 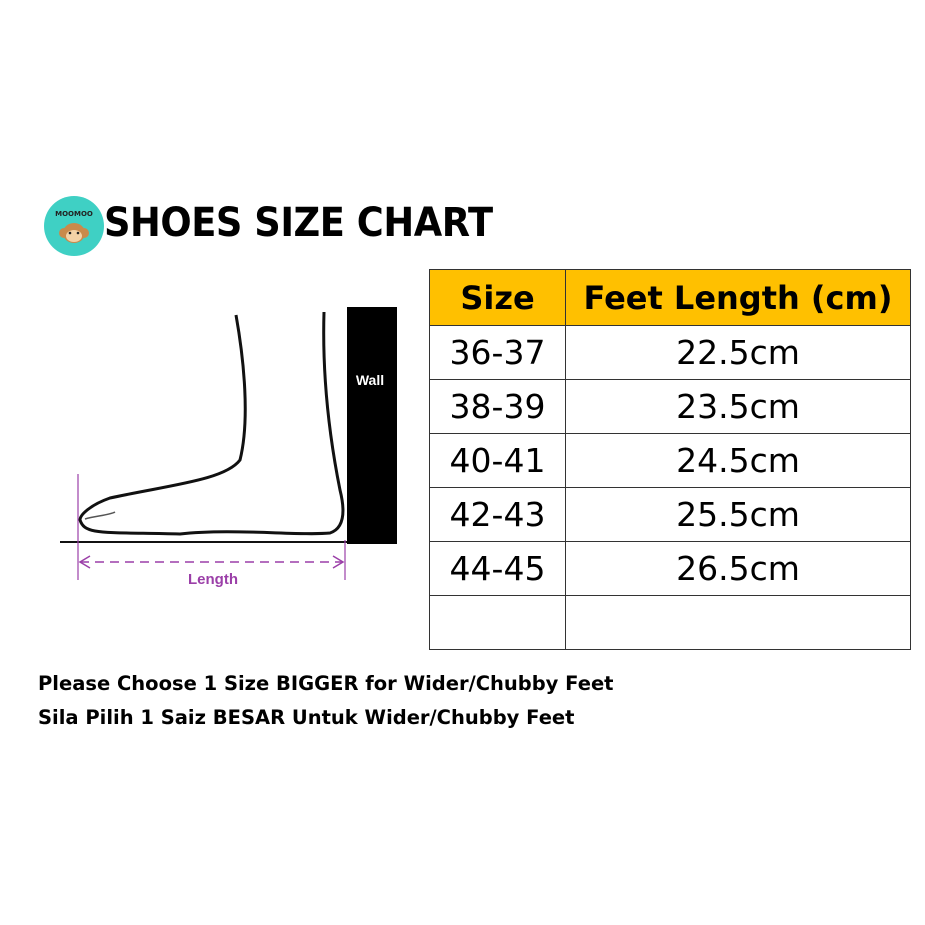 I want to click on table-row: 38-39 23.5cm, so click(x=670, y=406).